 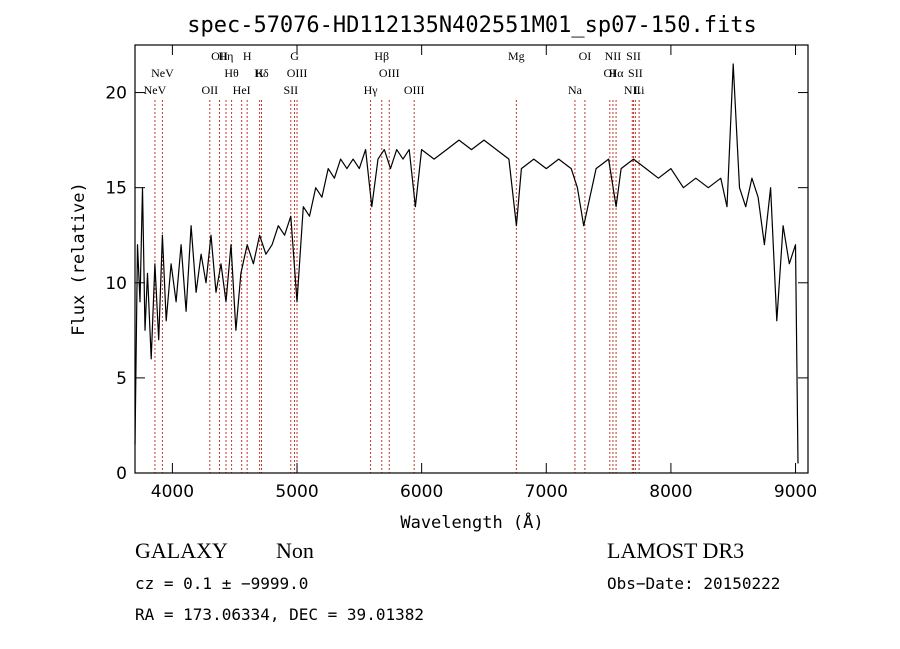 What do you see at coordinates (296, 492) in the screenshot?
I see `x-tick-label: 5000` at bounding box center [296, 492].